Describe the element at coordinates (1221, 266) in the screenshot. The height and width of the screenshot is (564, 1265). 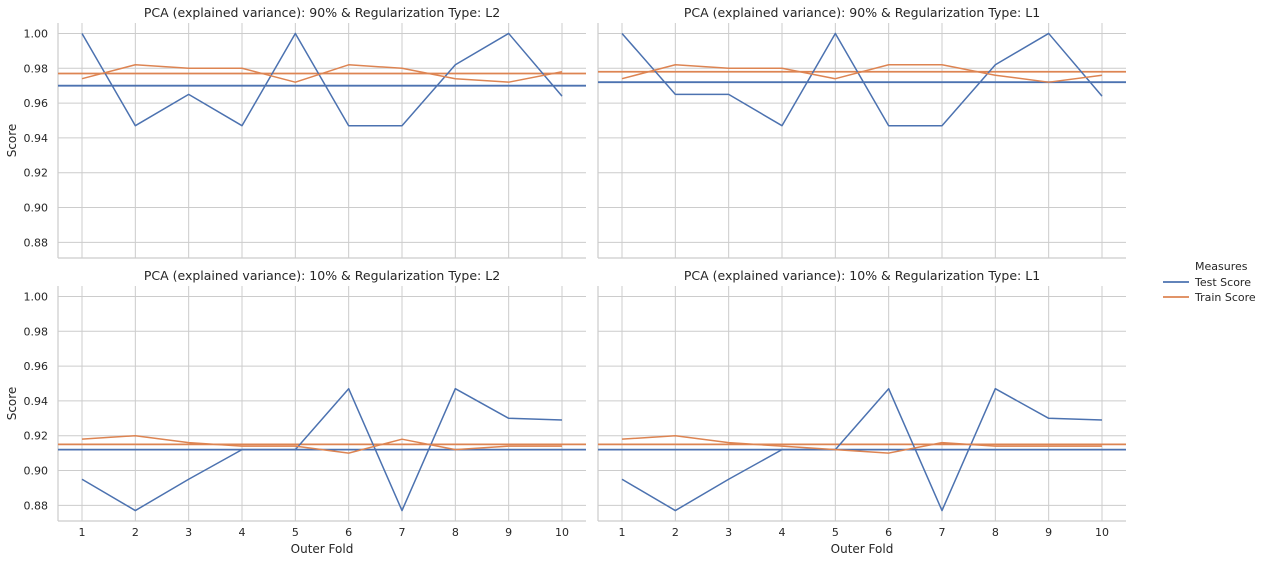
I see `legend-title: Measures` at that location.